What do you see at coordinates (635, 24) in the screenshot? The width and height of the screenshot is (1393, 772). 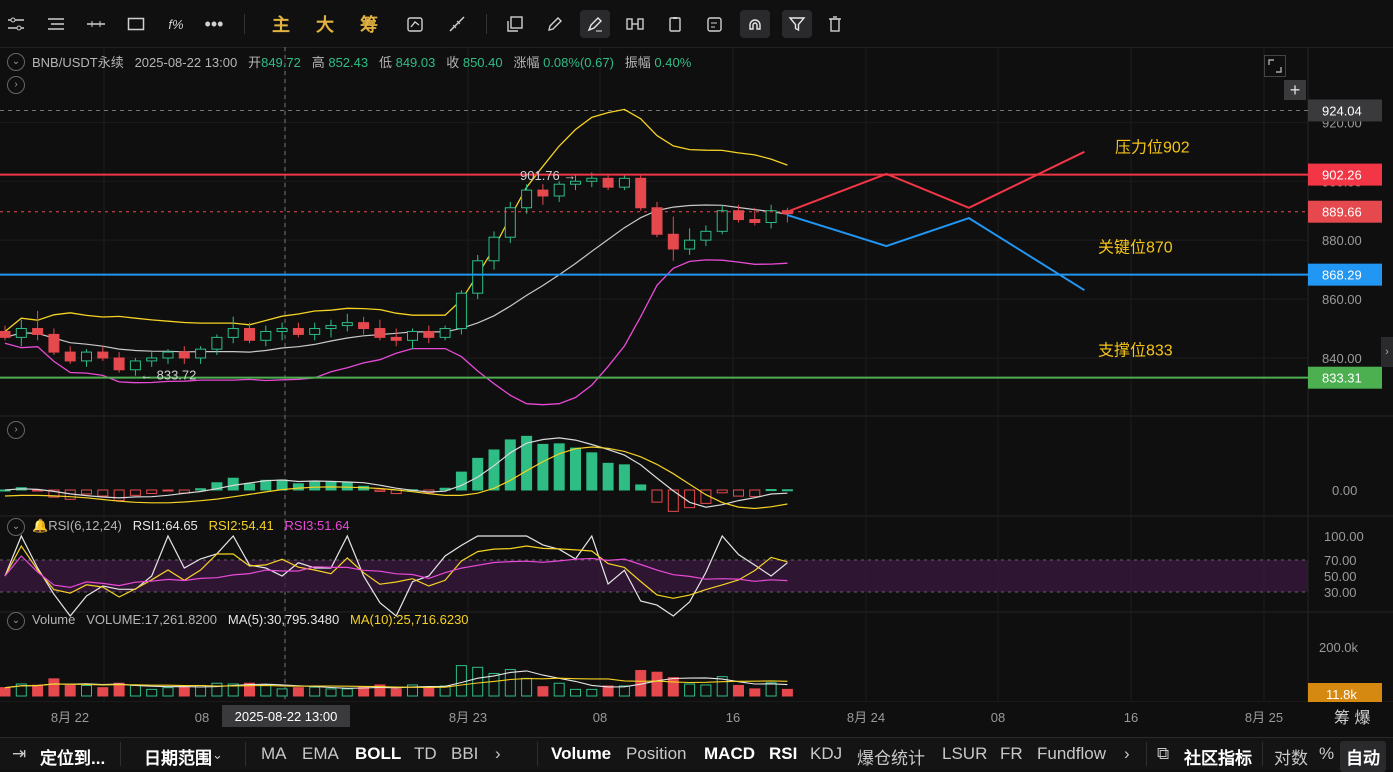 I see `compare-bars-icon` at bounding box center [635, 24].